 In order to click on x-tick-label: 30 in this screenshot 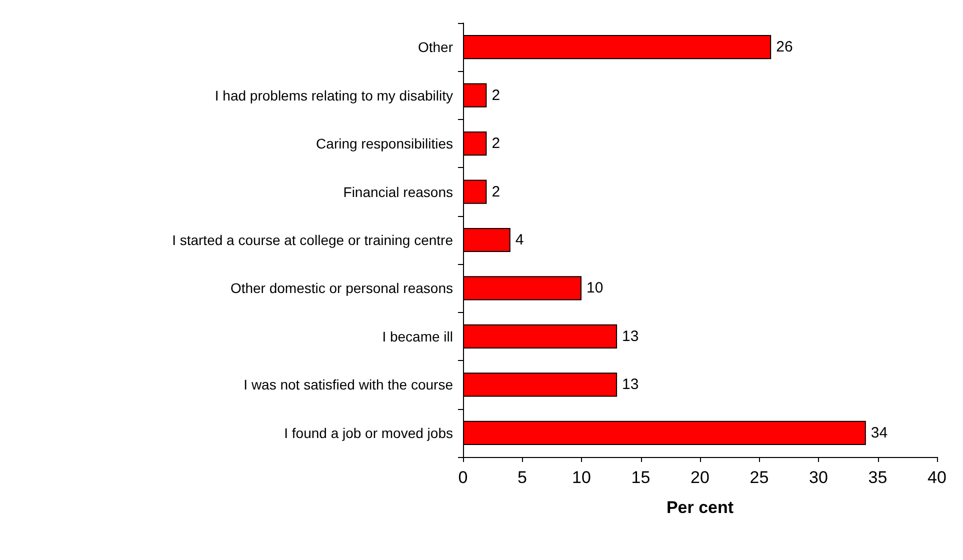, I will do `click(818, 477)`.